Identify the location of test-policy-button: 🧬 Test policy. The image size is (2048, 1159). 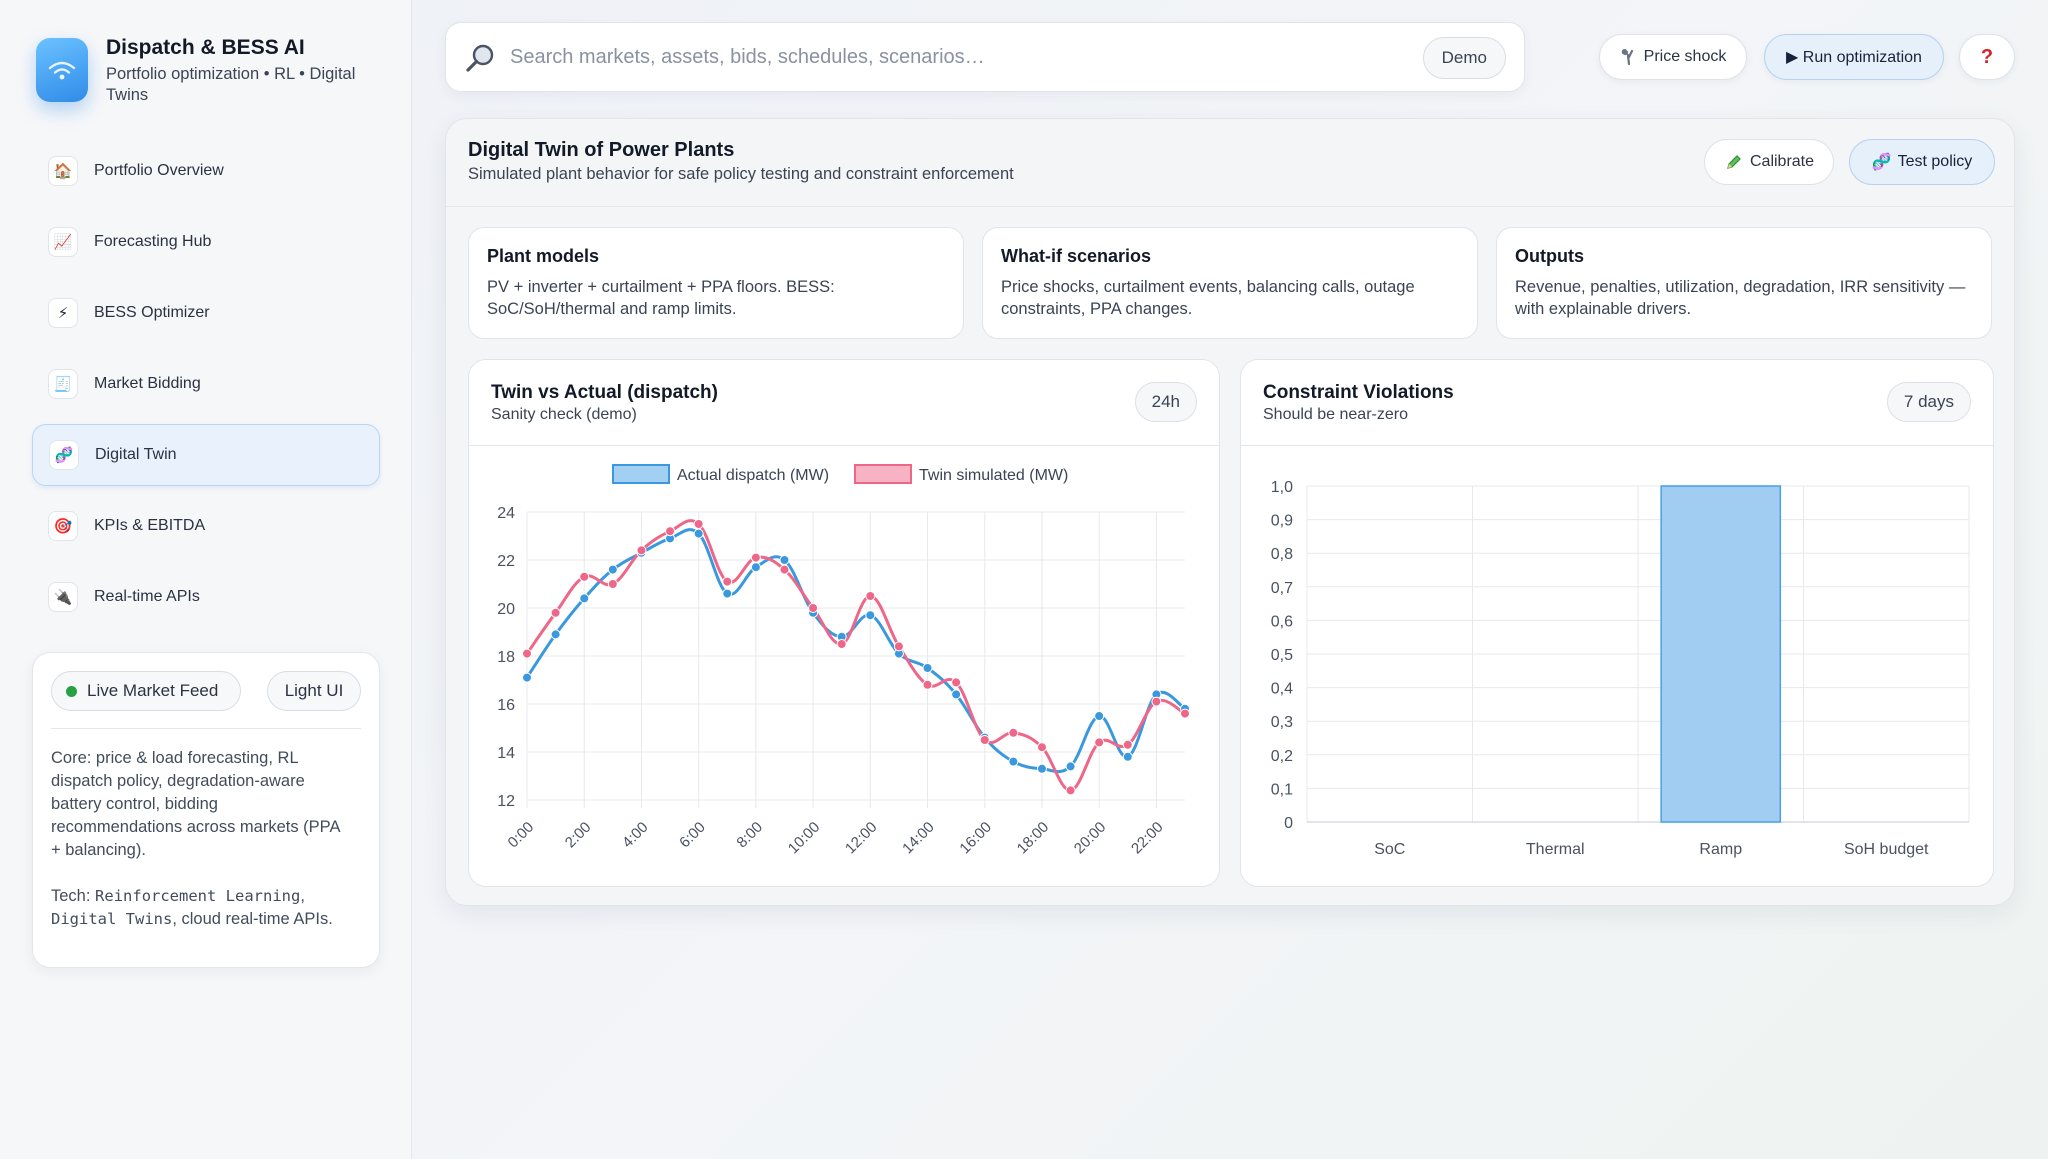
(1922, 162).